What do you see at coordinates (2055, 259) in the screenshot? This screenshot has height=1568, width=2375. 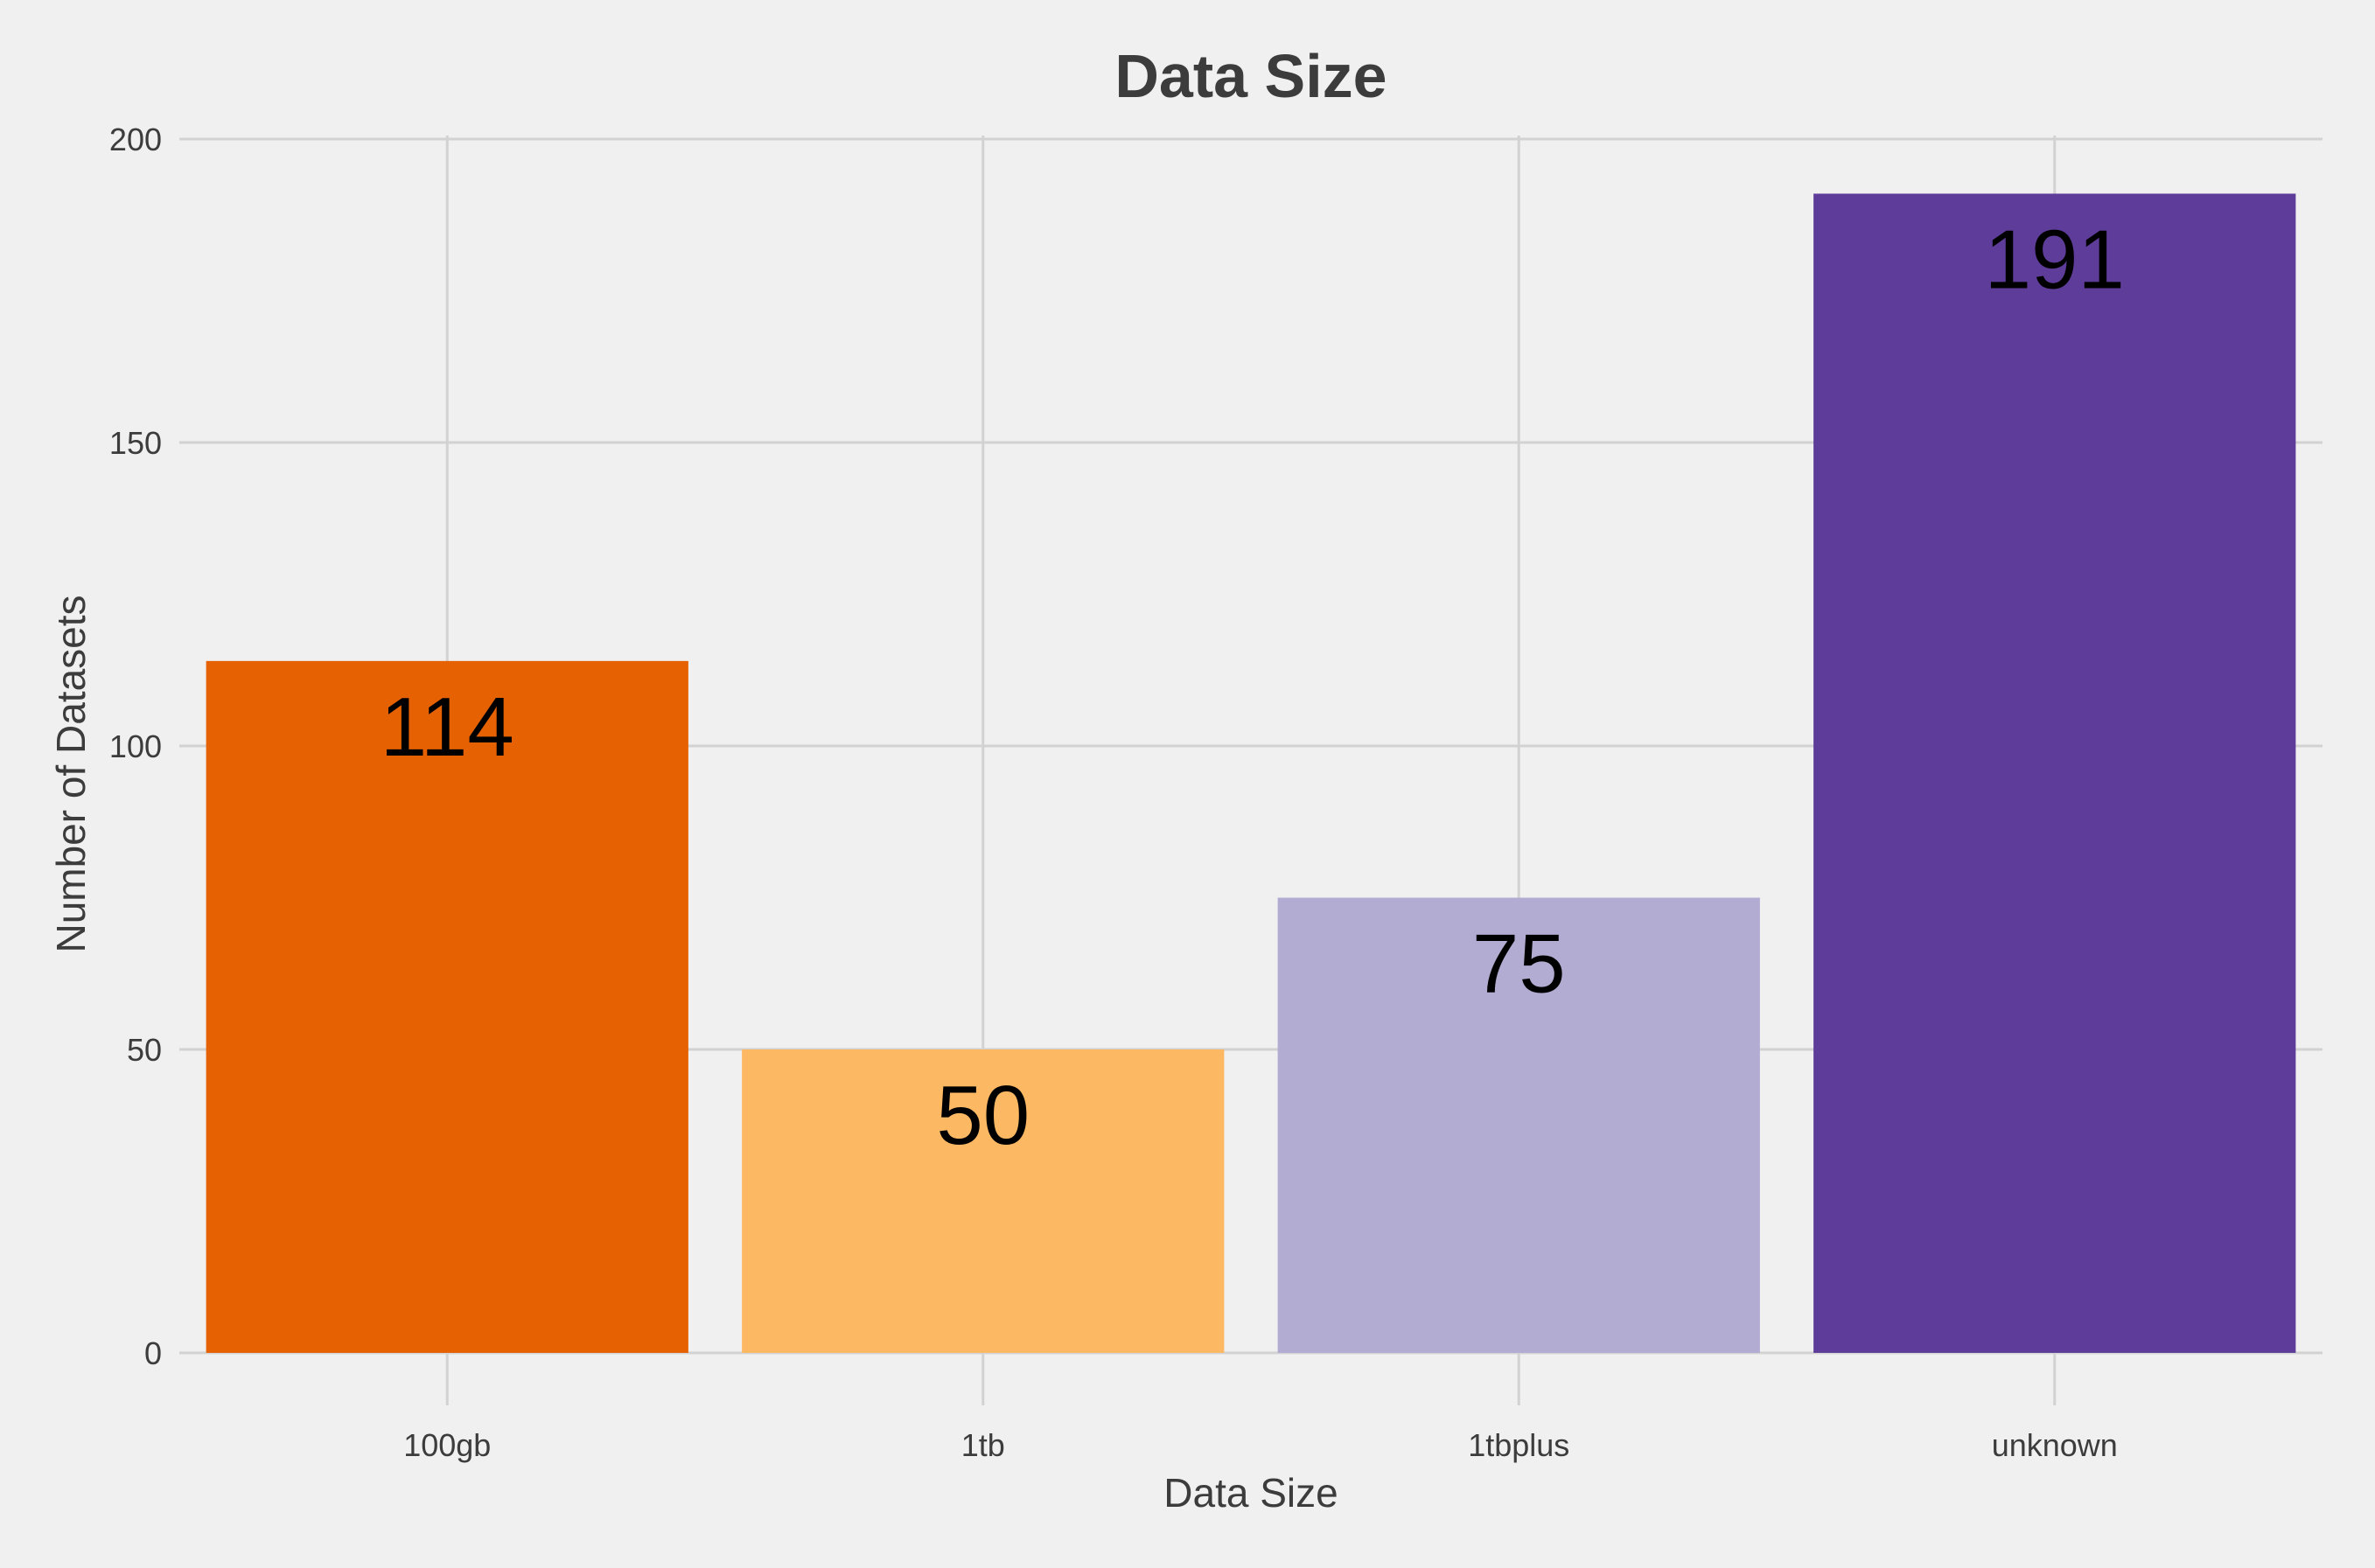 I see `bar-value-label: 191` at bounding box center [2055, 259].